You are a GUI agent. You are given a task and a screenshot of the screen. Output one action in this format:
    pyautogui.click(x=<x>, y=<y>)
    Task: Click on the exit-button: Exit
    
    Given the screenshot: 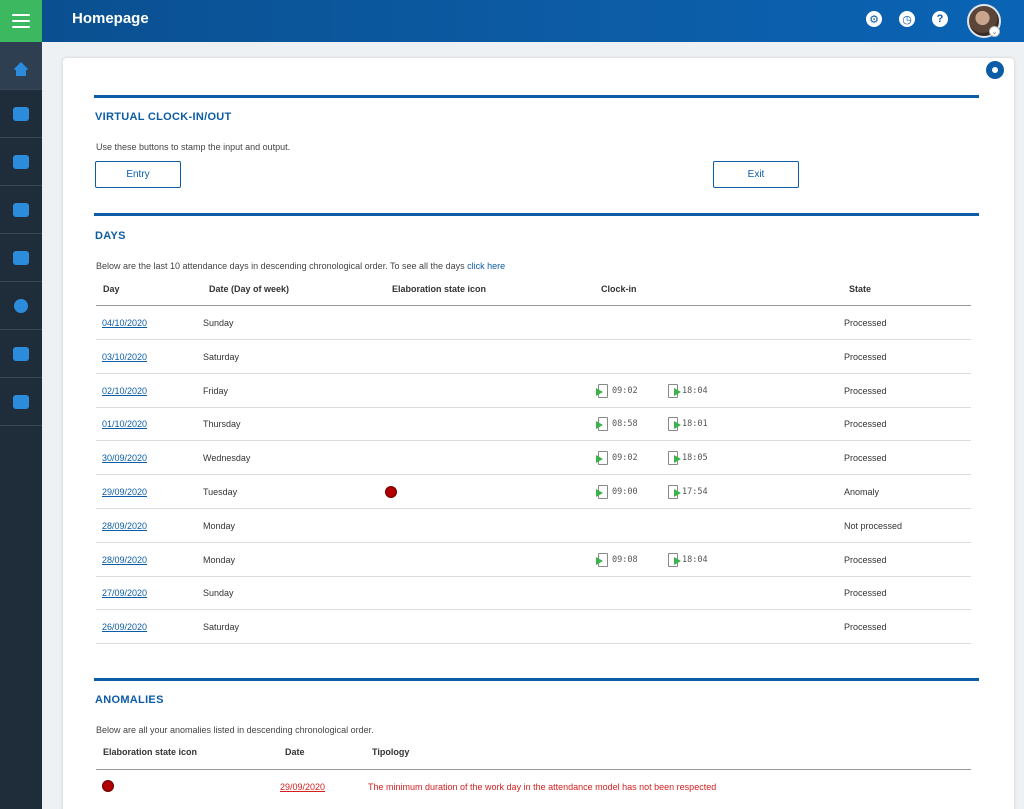 What is the action you would take?
    pyautogui.click(x=756, y=174)
    